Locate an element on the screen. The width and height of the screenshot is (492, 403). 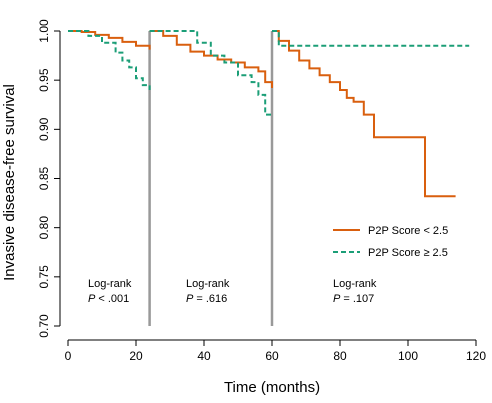
y-tick-label: 0.80 is located at coordinates (44, 228).